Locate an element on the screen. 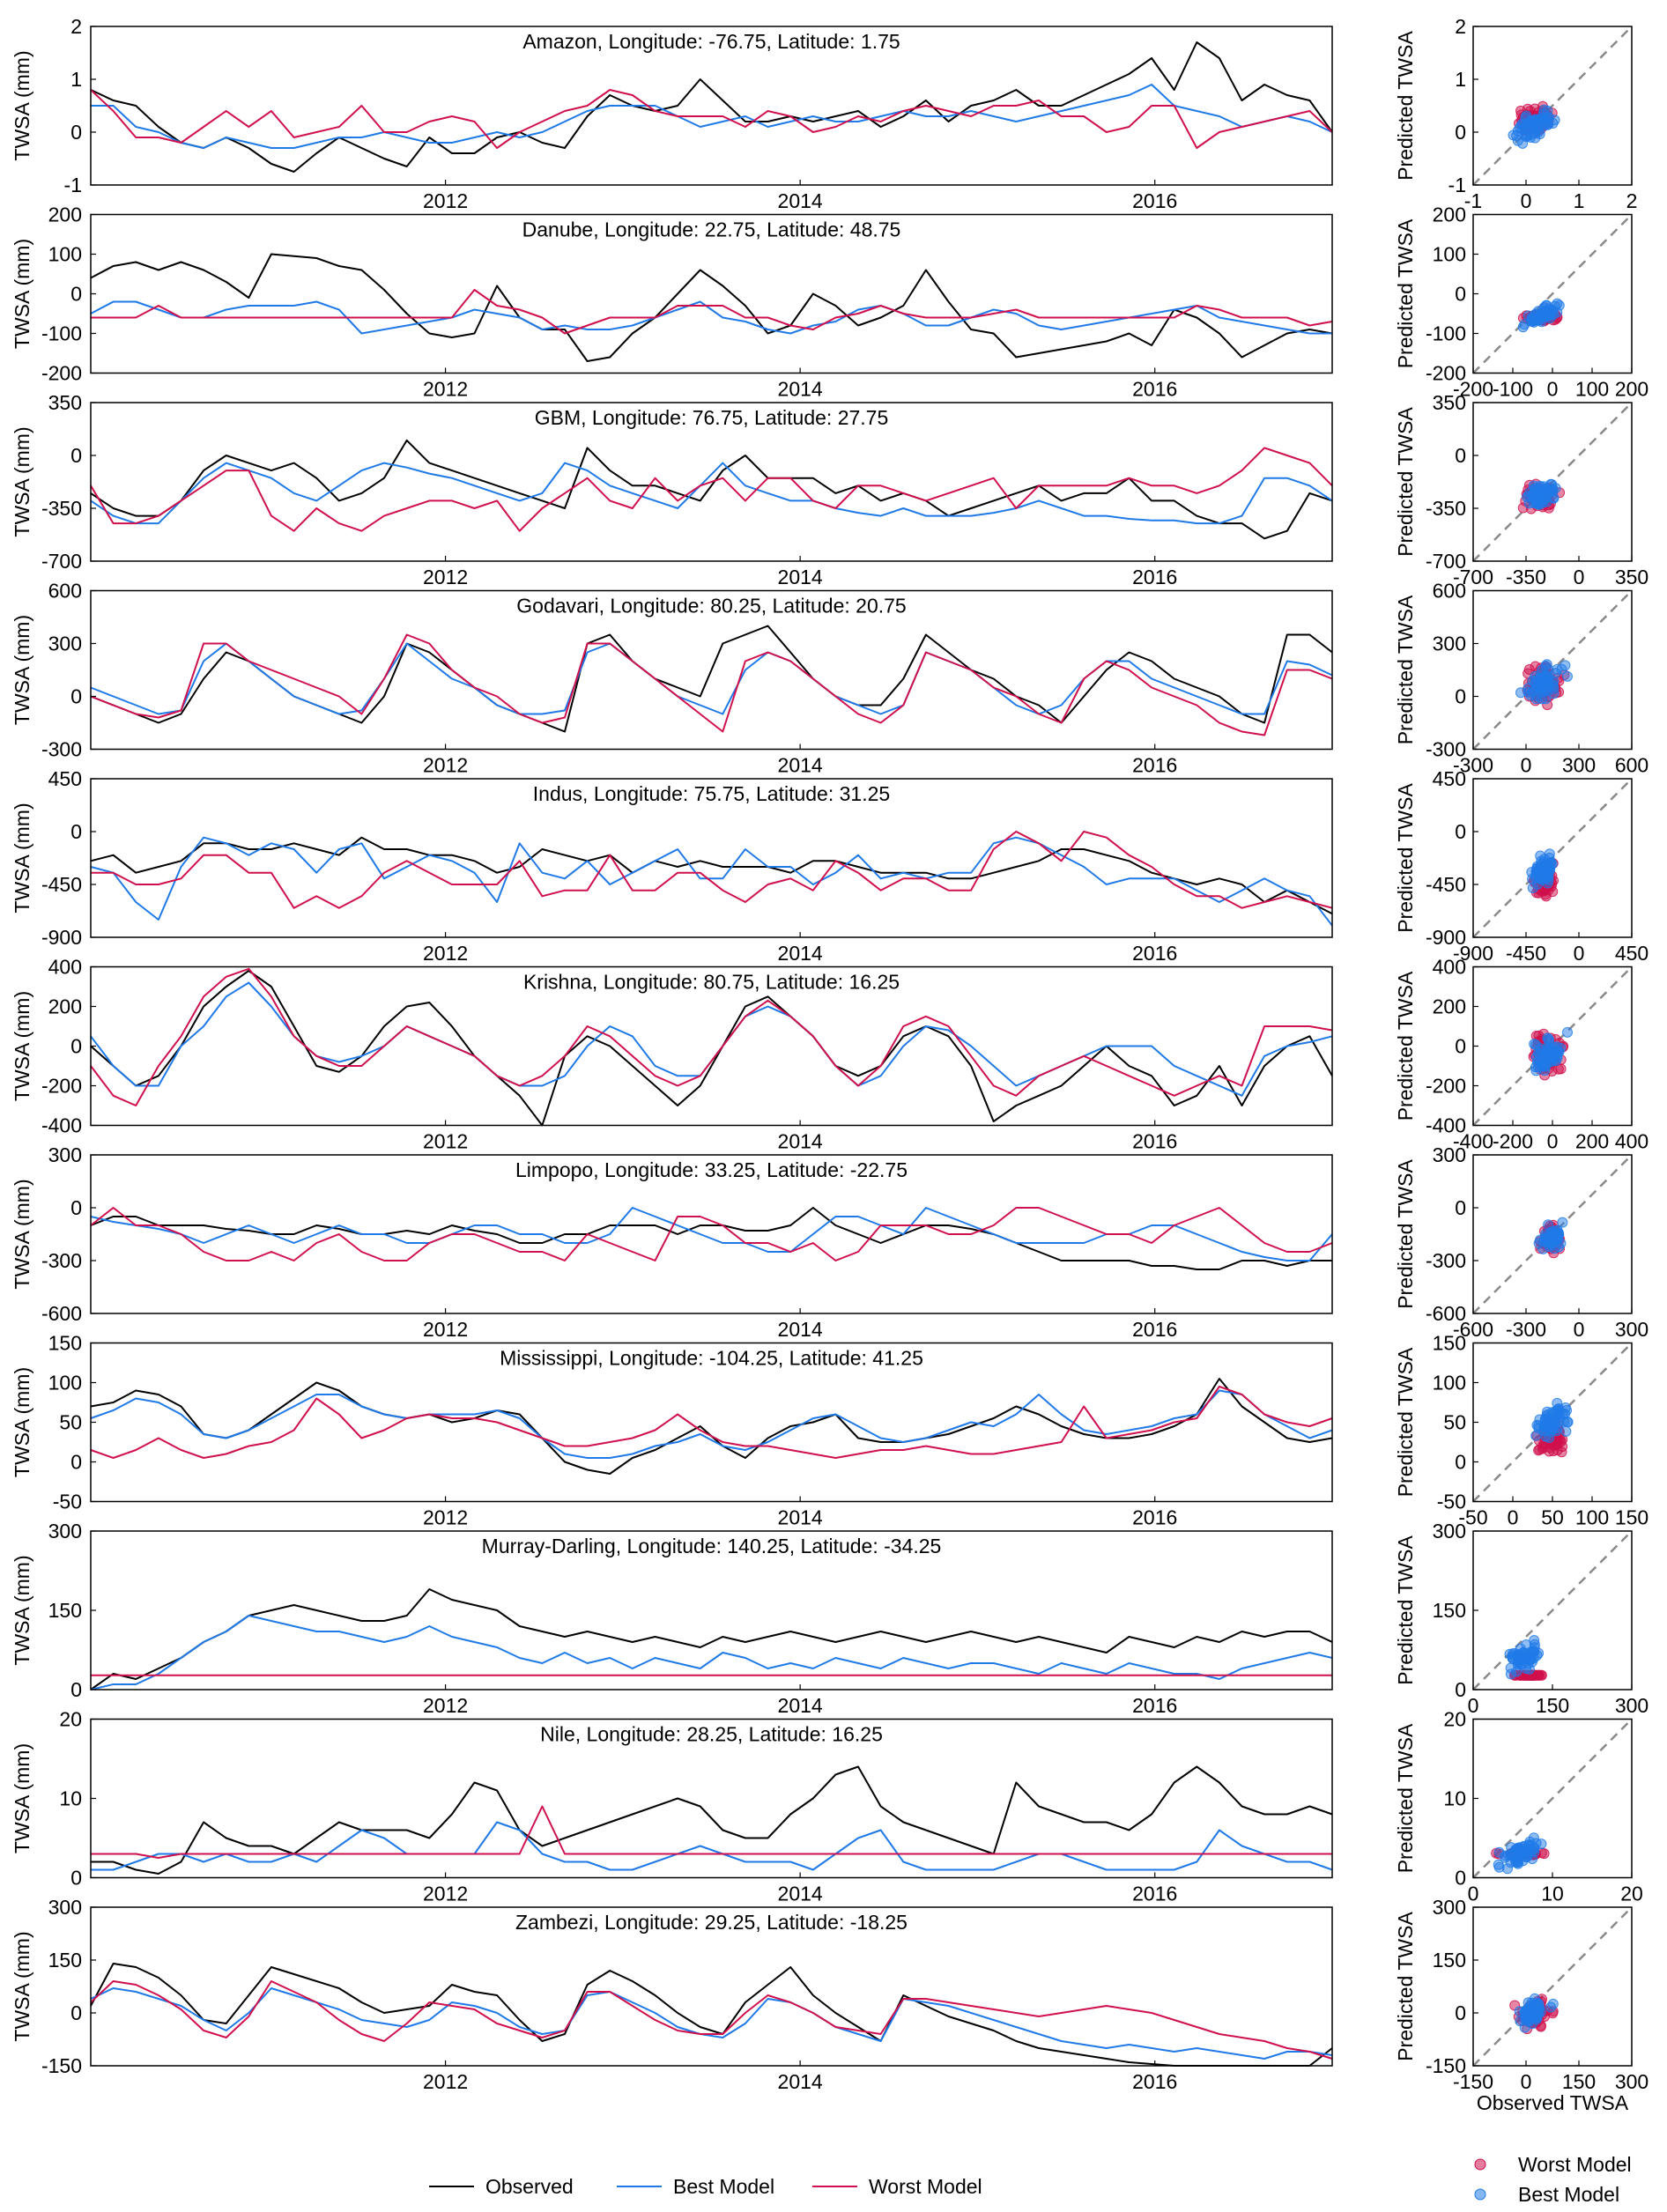 Image resolution: width=1667 pixels, height=2212 pixels. y-tick-label: 150 is located at coordinates (65, 1960).